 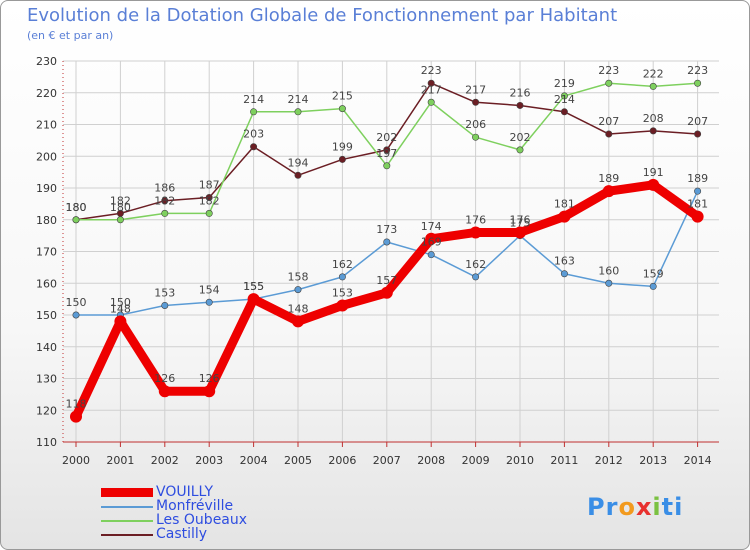 What do you see at coordinates (298, 99) in the screenshot?
I see `data-label-les-oubeaux: 214` at bounding box center [298, 99].